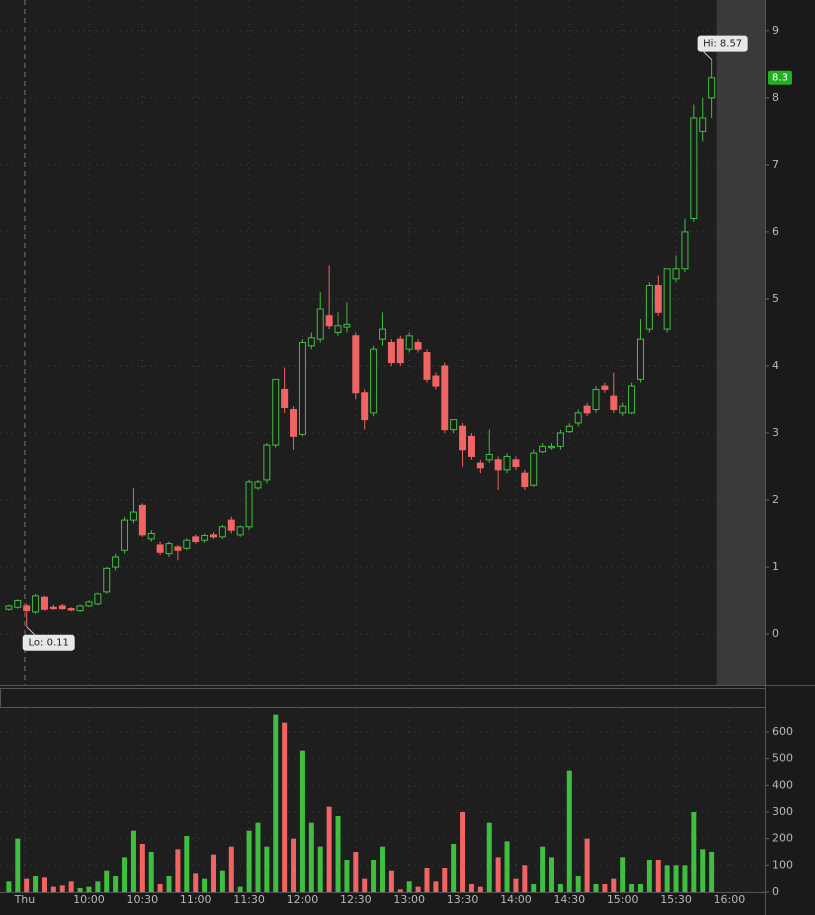  I want to click on volume-header, so click(383, 698).